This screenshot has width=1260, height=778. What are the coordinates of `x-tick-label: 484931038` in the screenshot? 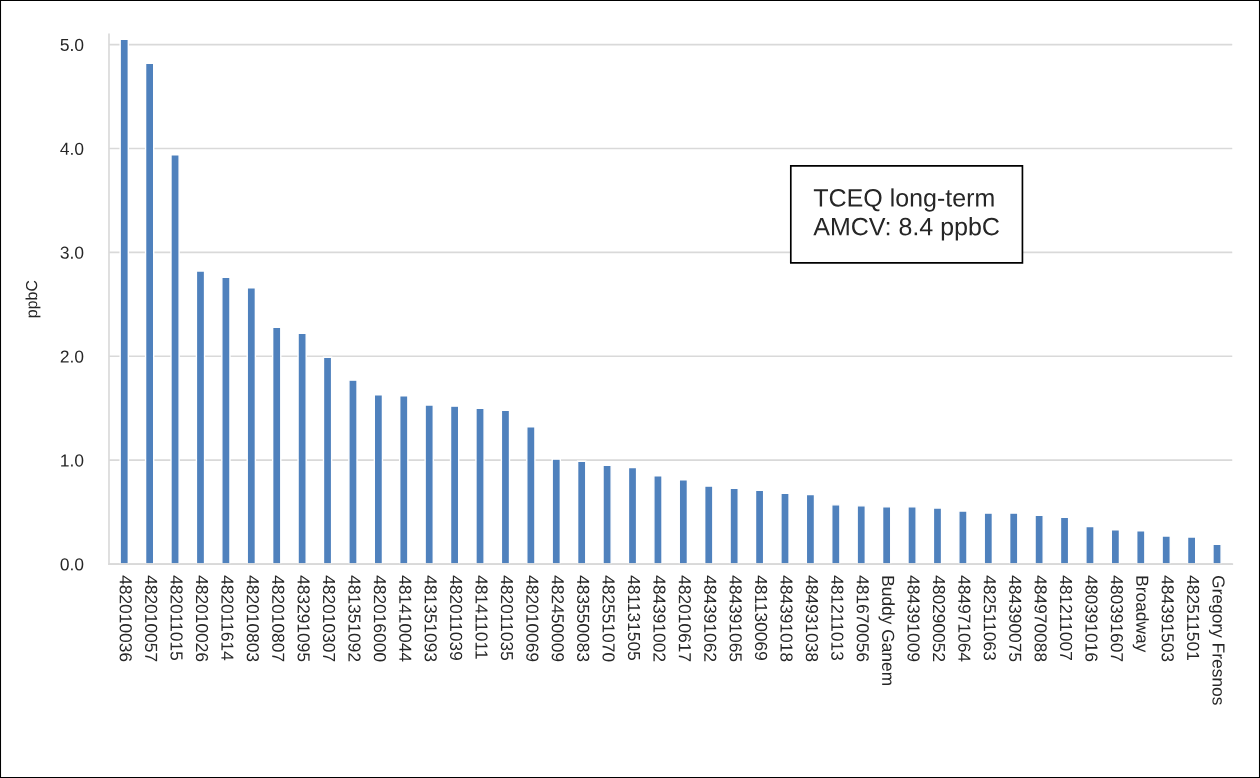 It's located at (812, 618).